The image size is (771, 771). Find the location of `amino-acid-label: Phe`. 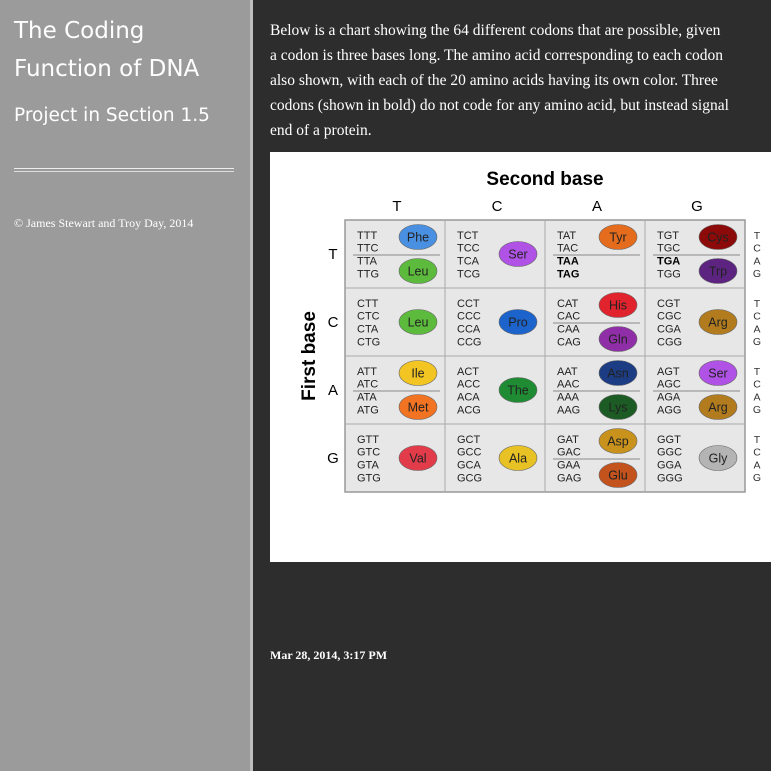

amino-acid-label: Phe is located at coordinates (418, 237).